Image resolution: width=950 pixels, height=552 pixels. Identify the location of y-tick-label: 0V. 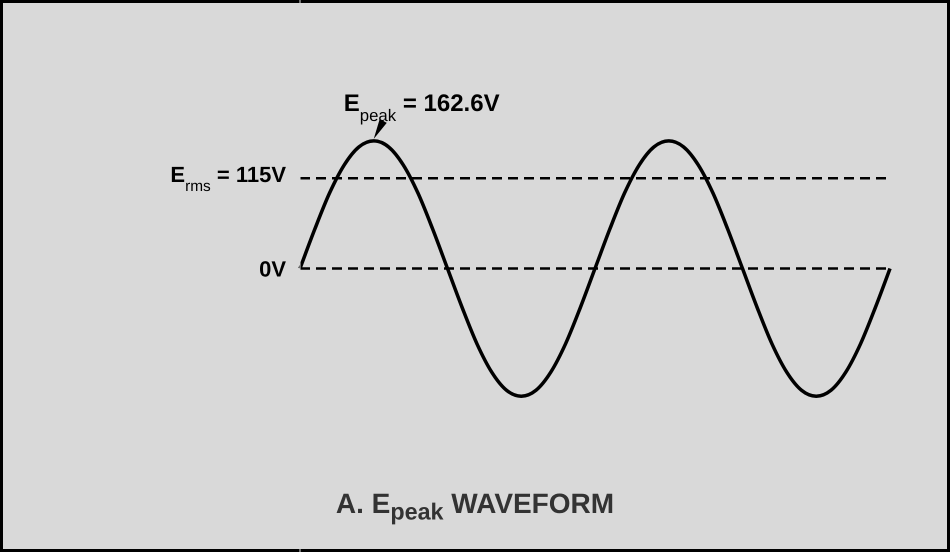
(272, 269).